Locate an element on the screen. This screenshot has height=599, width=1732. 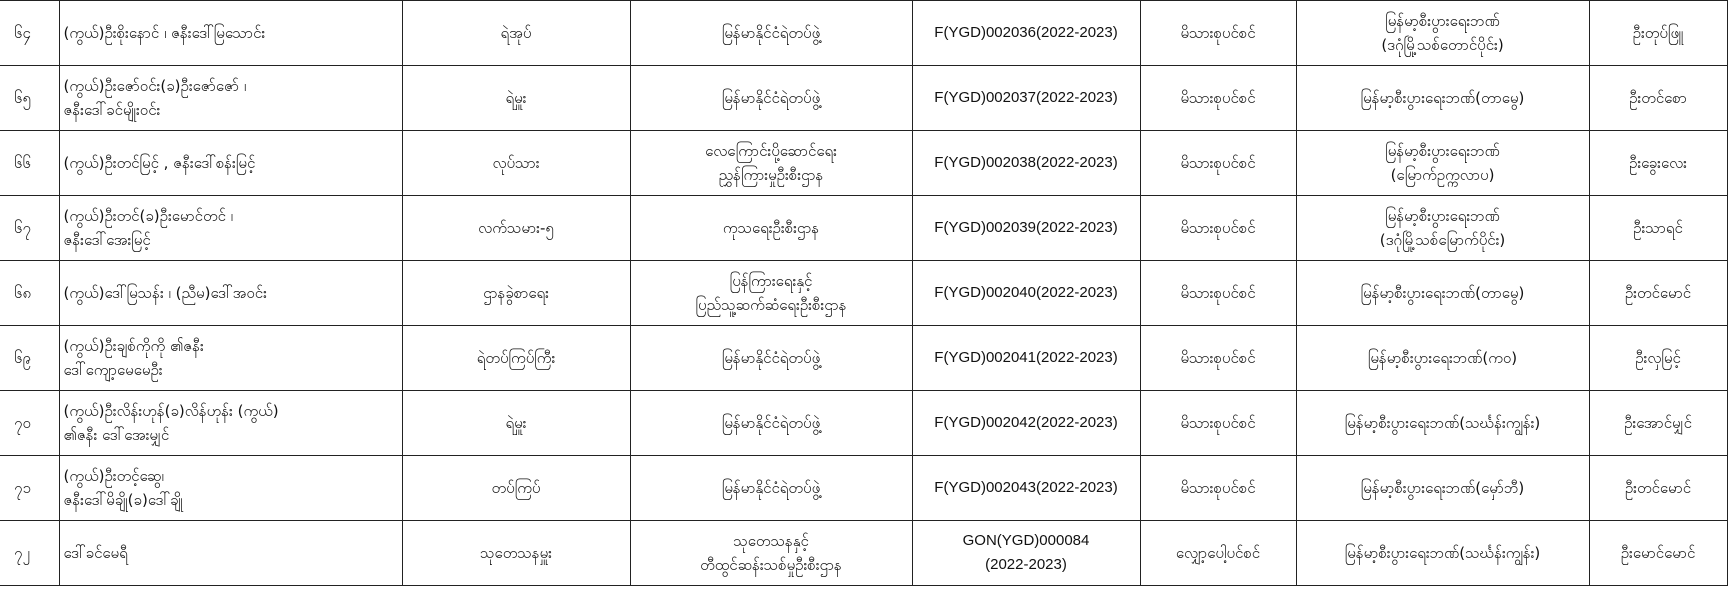
license-number-cell: F(YGD)002037(2022-2023) is located at coordinates (1026, 98).